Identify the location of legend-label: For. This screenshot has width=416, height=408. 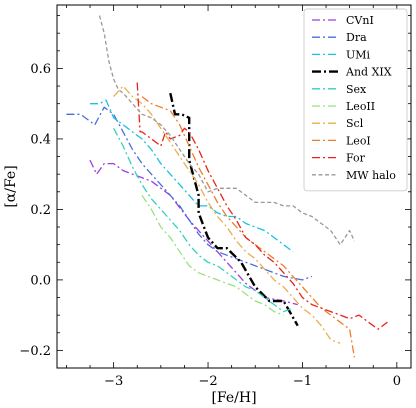
(356, 158).